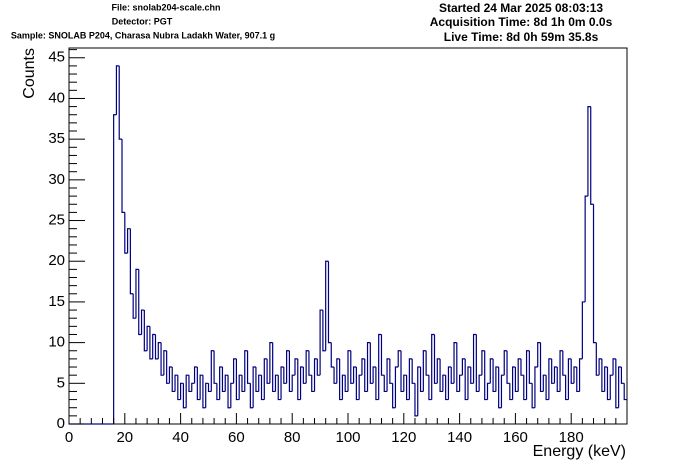  What do you see at coordinates (61, 382) in the screenshot?
I see `y-tick-label: 5` at bounding box center [61, 382].